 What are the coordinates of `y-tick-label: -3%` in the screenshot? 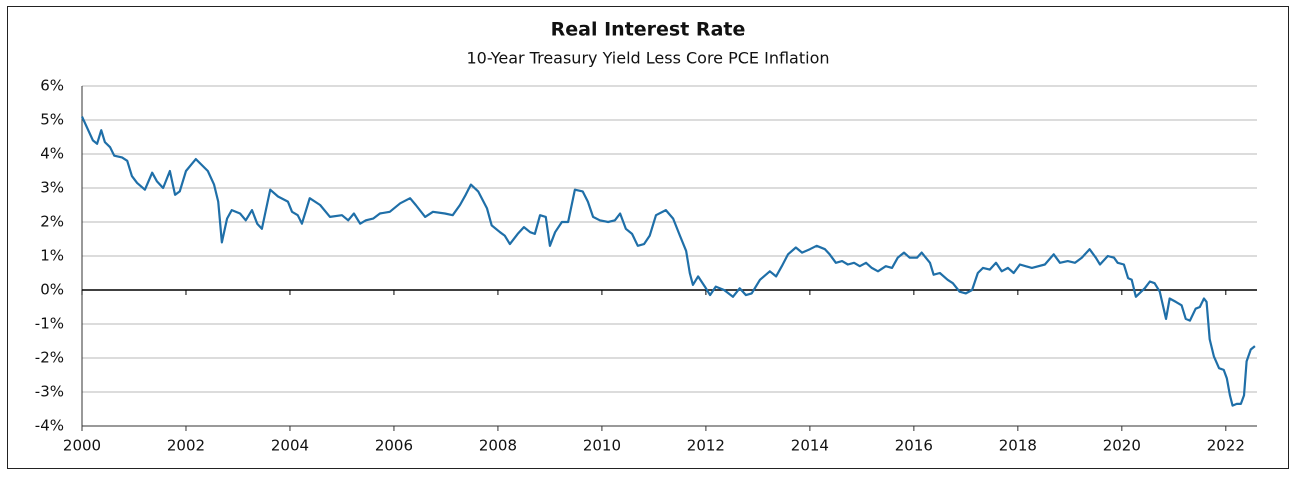 It's located at (49, 392).